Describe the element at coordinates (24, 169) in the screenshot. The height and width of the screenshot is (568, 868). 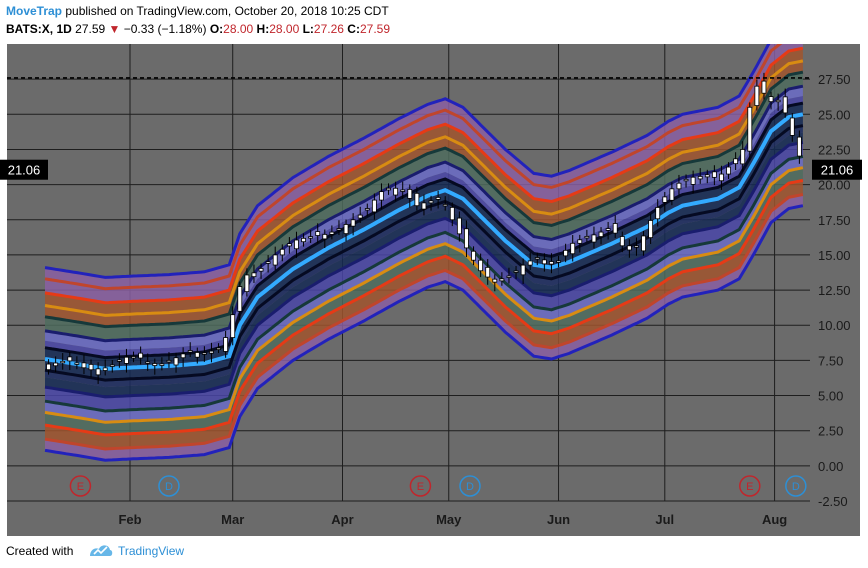
I see `last-price-box-left` at that location.